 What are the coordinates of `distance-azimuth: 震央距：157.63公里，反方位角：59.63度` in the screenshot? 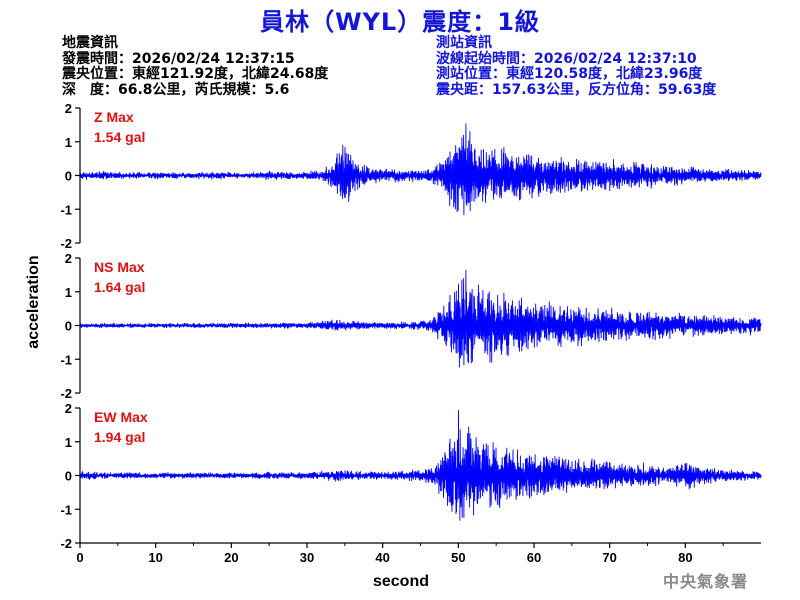 It's located at (576, 89).